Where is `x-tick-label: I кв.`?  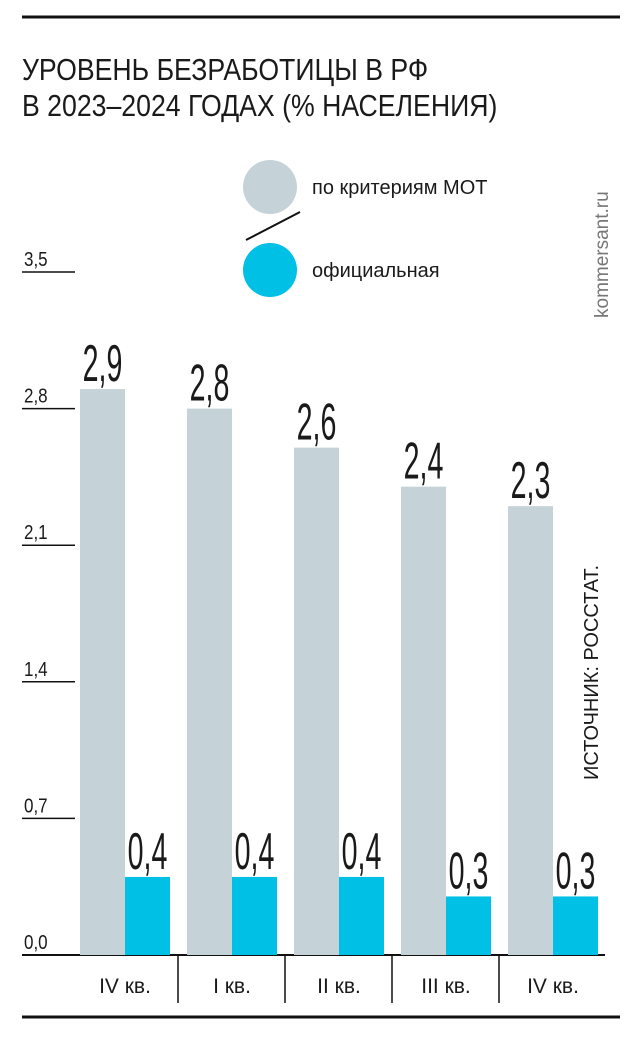 x-tick-label: I кв. is located at coordinates (232, 986).